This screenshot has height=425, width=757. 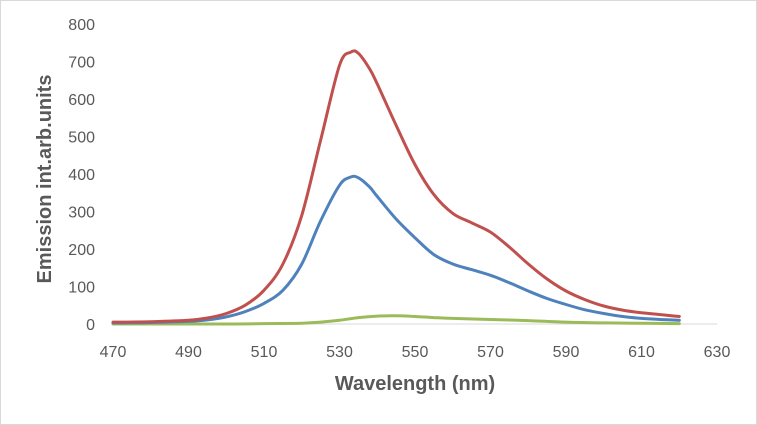 I want to click on y-tick-label: 0, so click(x=90, y=325).